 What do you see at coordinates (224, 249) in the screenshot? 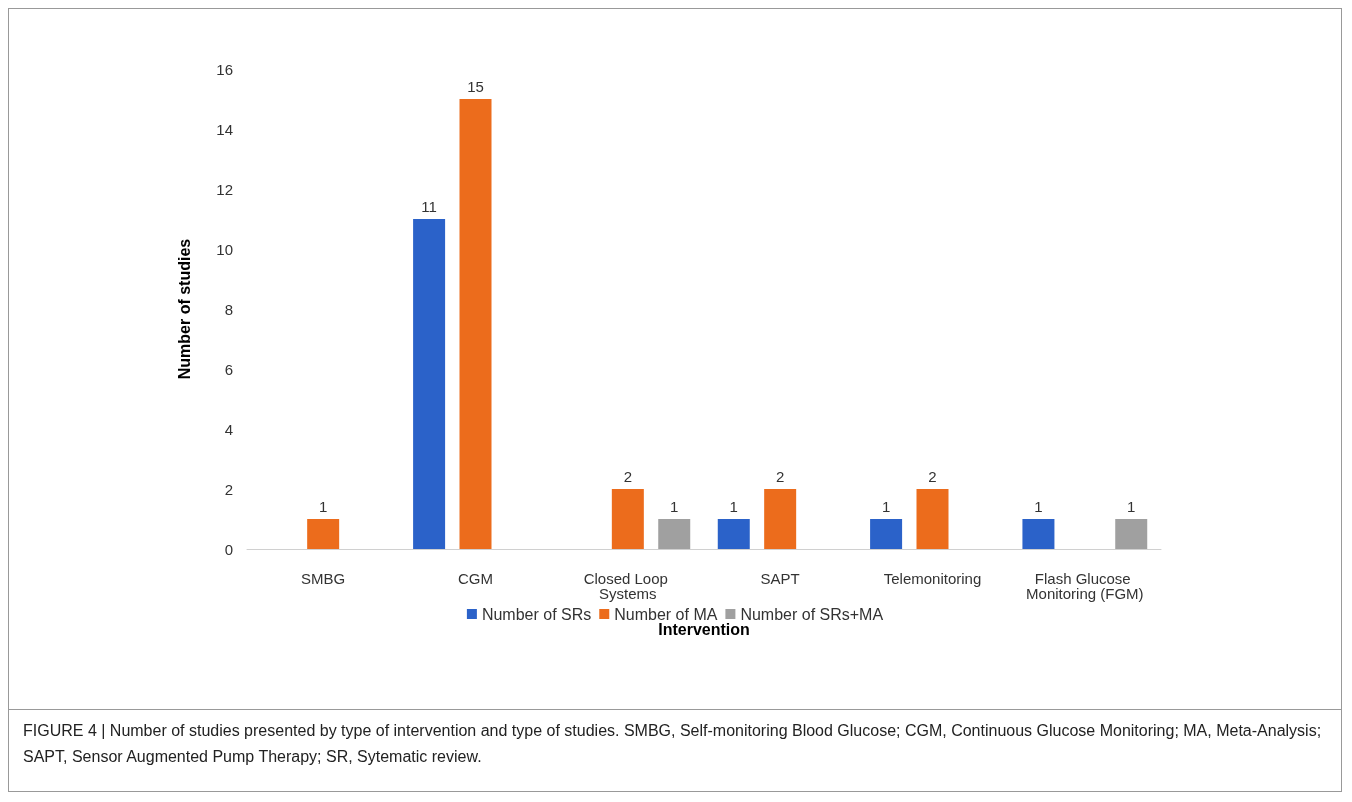
I see `y-tick-label: 10` at bounding box center [224, 249].